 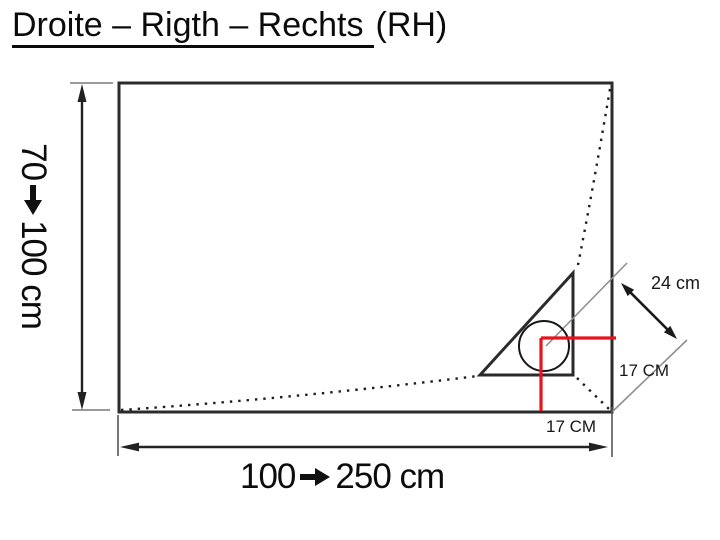 I want to click on dotted-guide-right, so click(x=593, y=179).